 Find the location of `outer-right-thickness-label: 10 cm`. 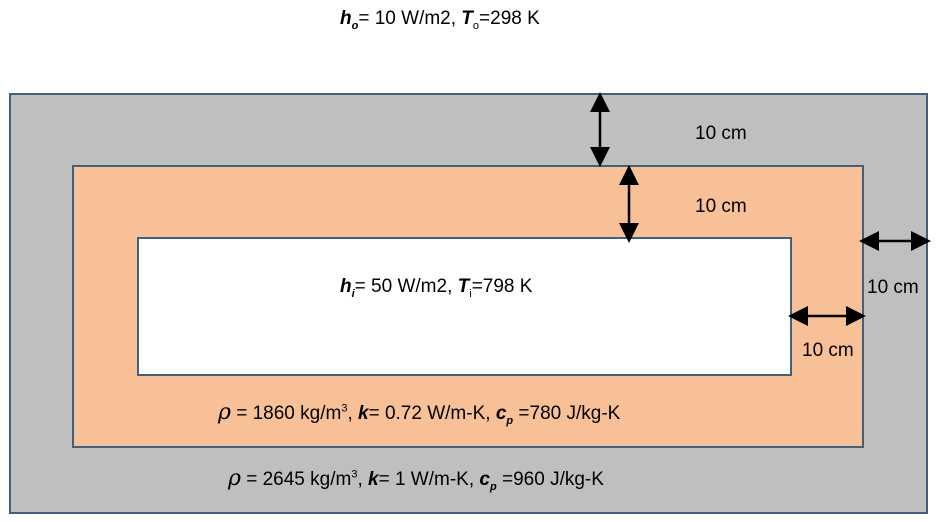

outer-right-thickness-label: 10 cm is located at coordinates (893, 287).